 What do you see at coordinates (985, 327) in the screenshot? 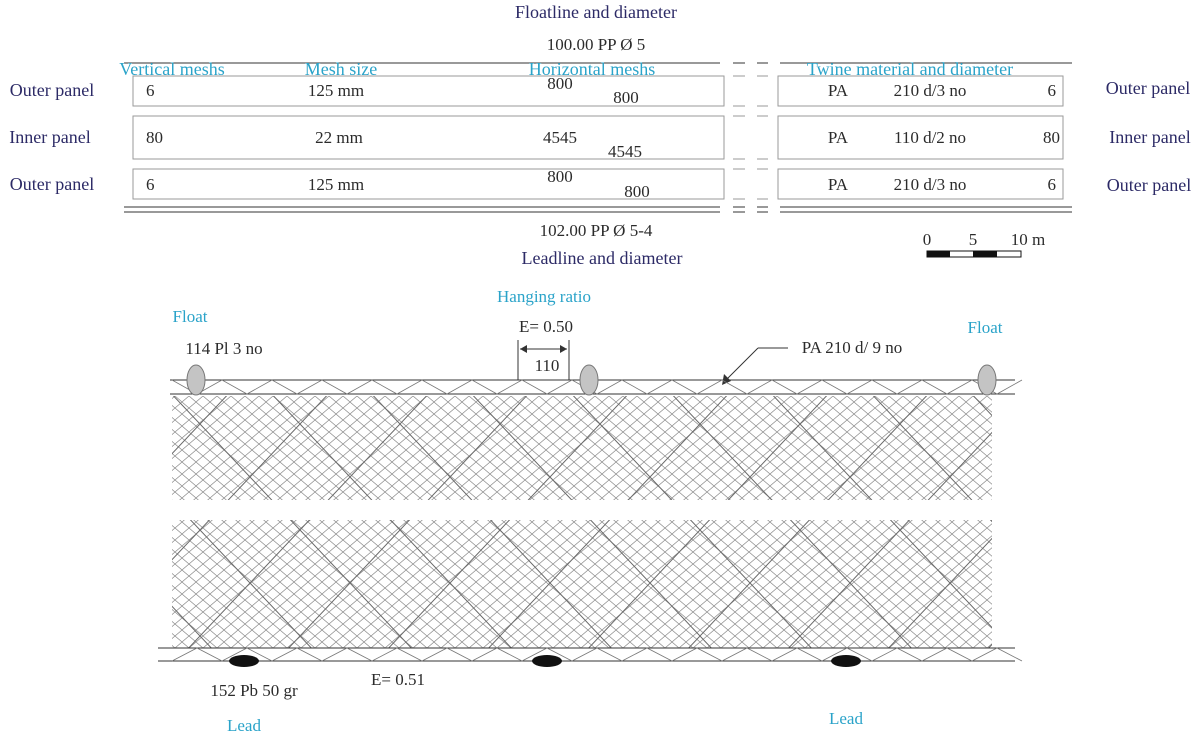
I see `float-label-right: Float` at bounding box center [985, 327].